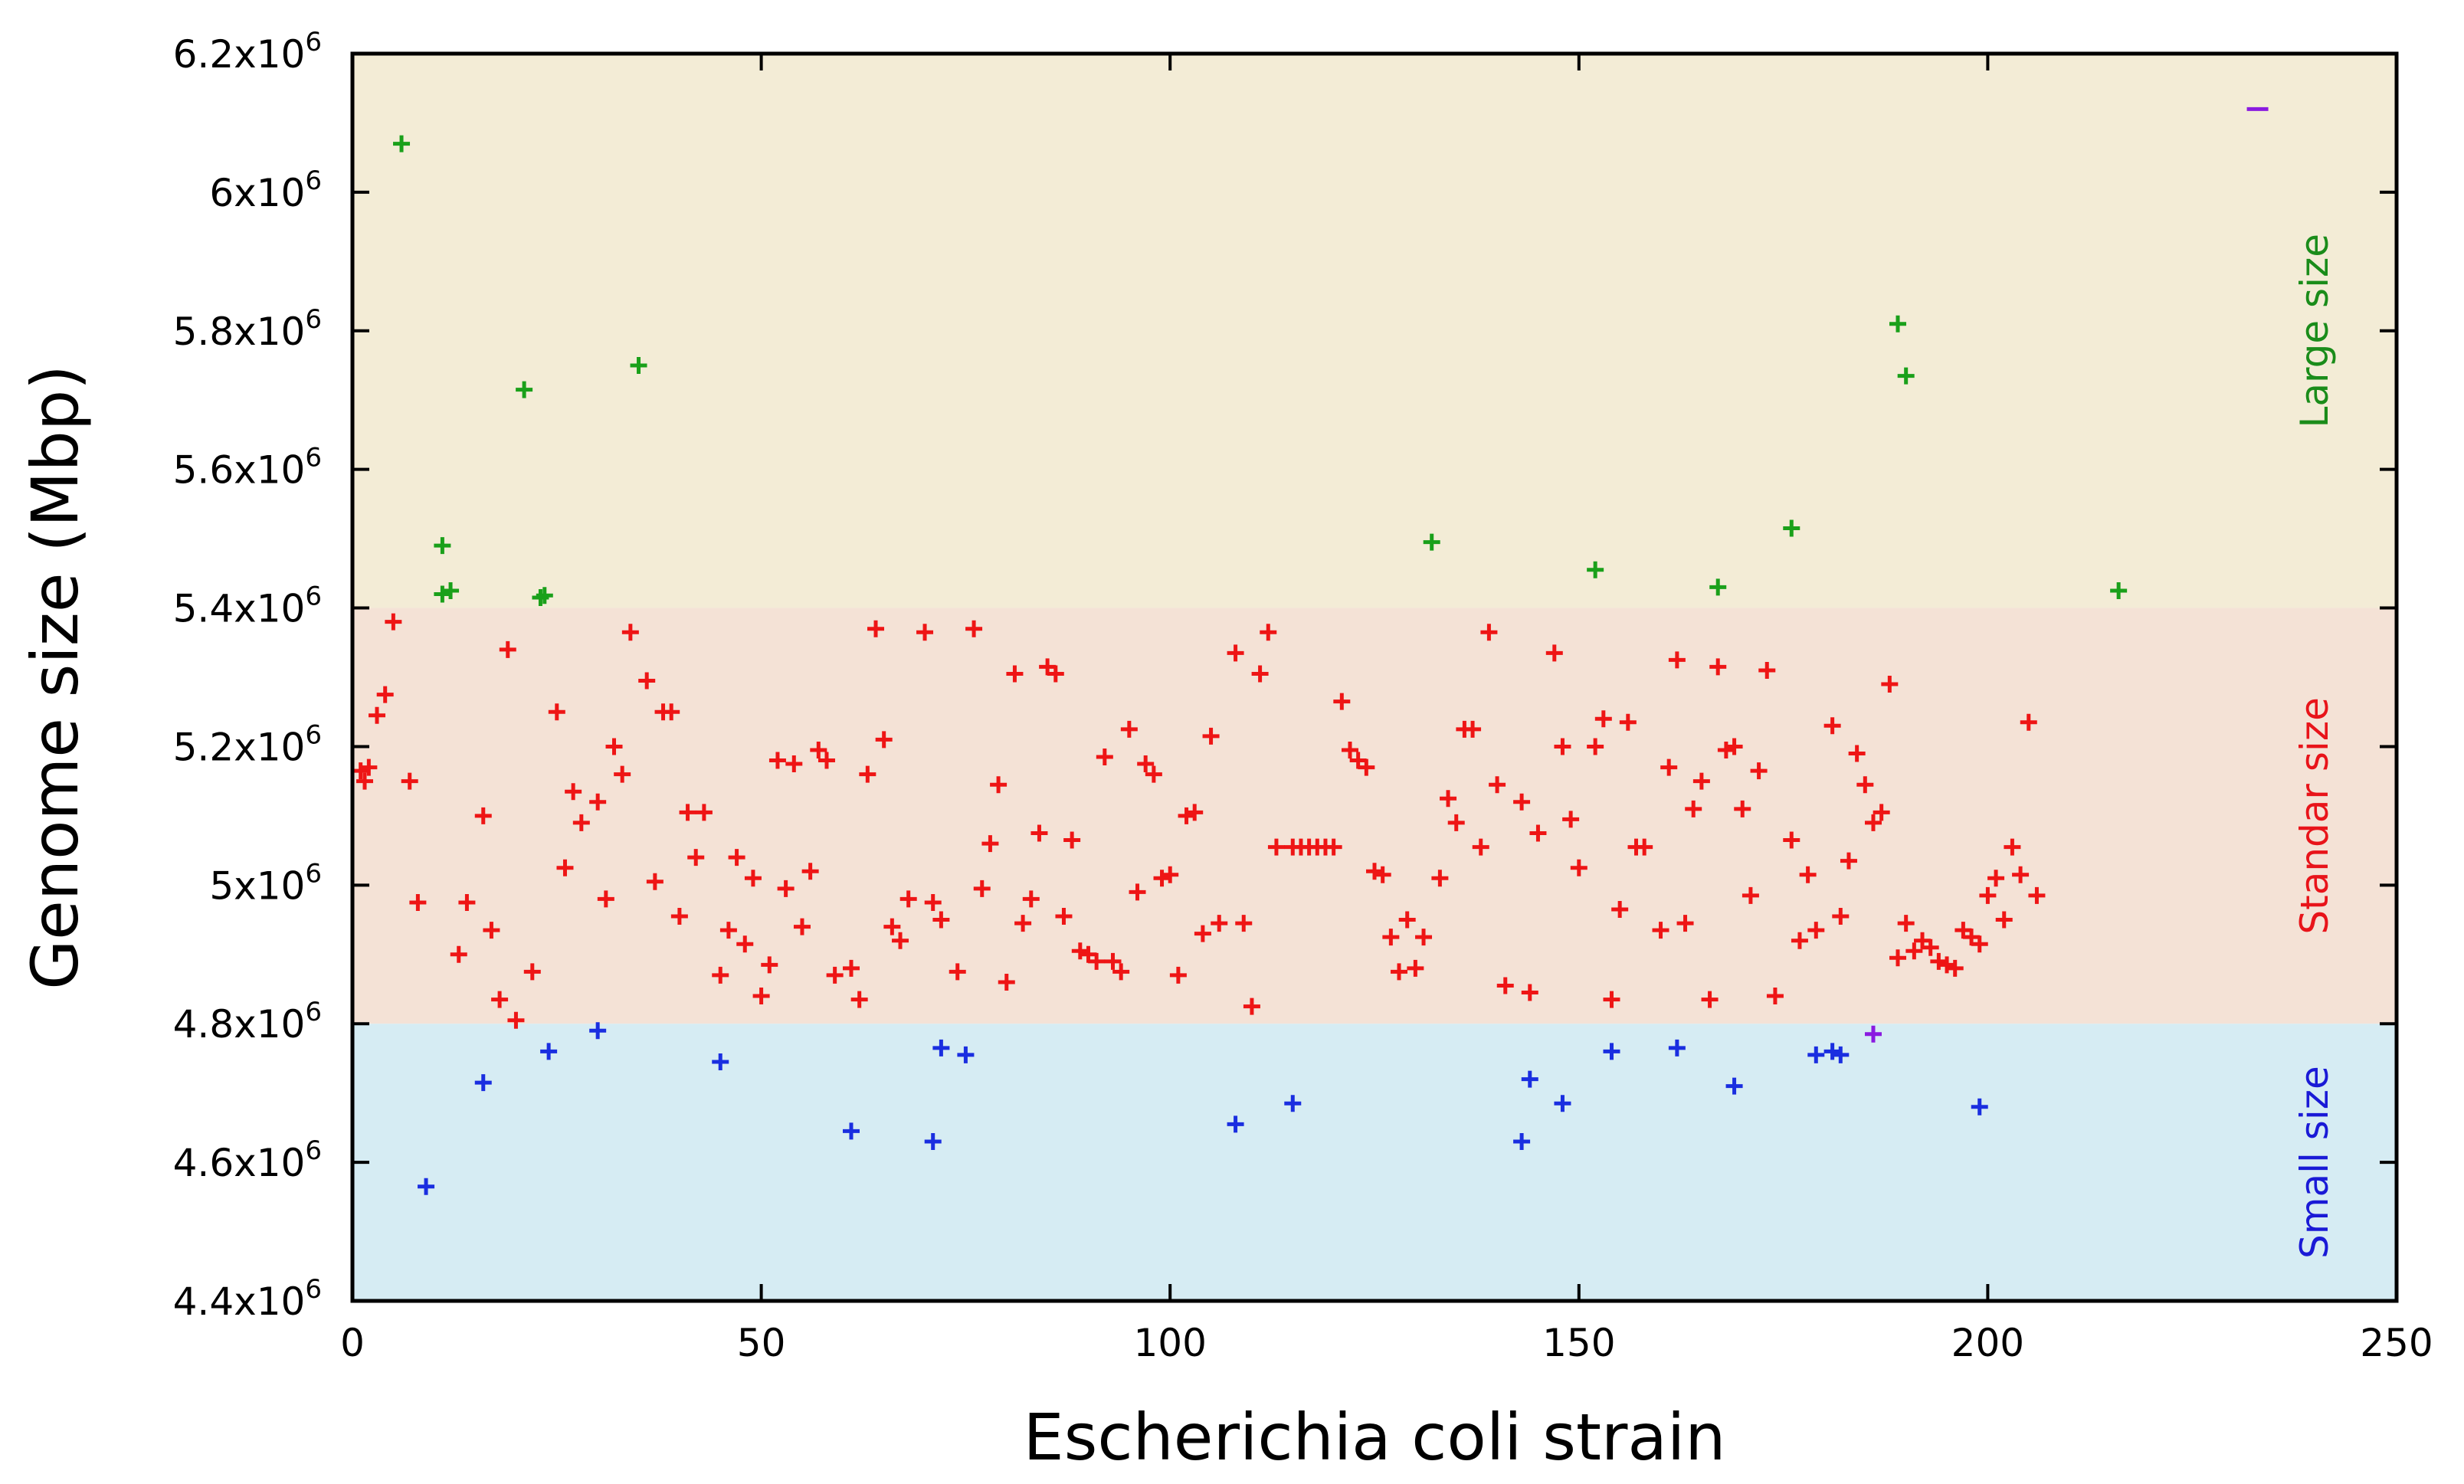 This screenshot has width=2464, height=1484. What do you see at coordinates (247, 606) in the screenshot?
I see `y-tick-label: 5.4x10⁶` at bounding box center [247, 606].